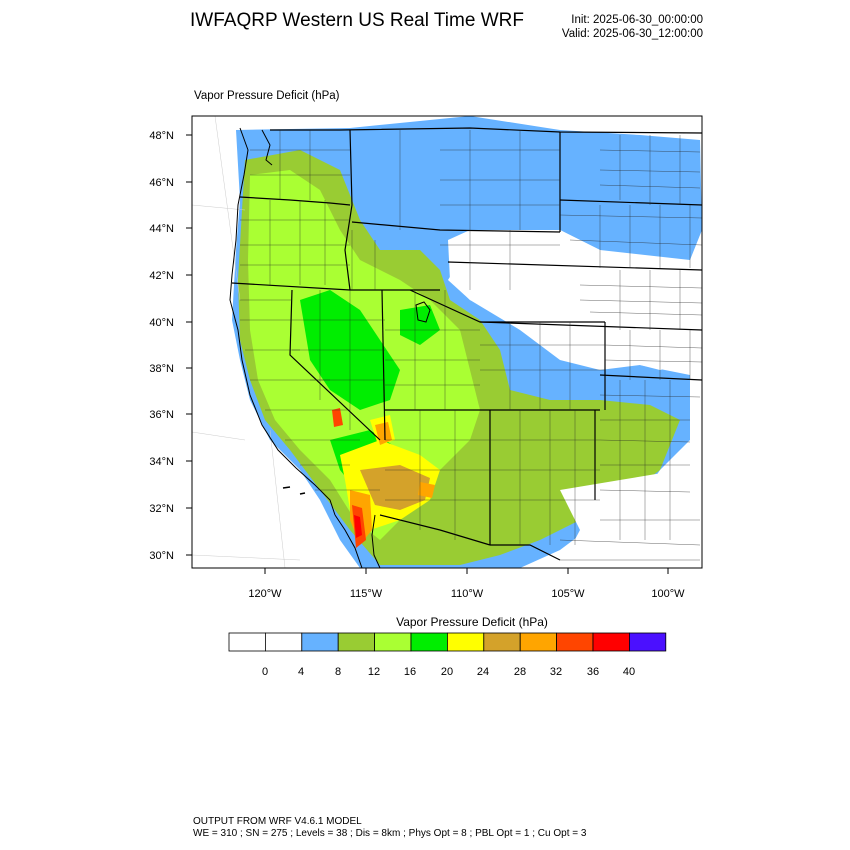 The image size is (850, 850). Describe the element at coordinates (282, 321) in the screenshot. I see `coastline` at that location.